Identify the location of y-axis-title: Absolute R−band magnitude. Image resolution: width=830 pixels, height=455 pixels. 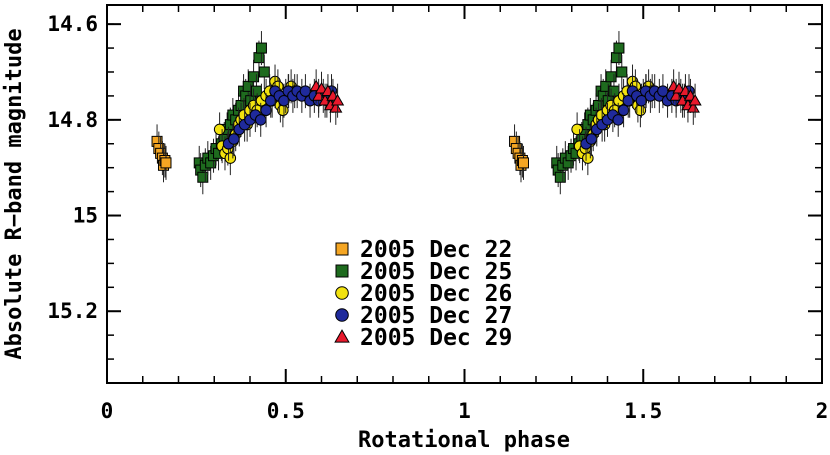
(14, 193).